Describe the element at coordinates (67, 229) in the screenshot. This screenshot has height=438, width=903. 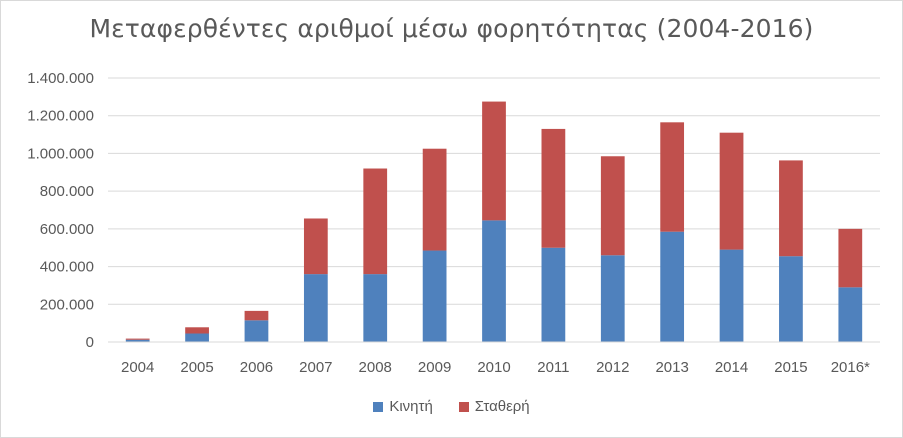
I see `y-tick-label: 600.000` at that location.